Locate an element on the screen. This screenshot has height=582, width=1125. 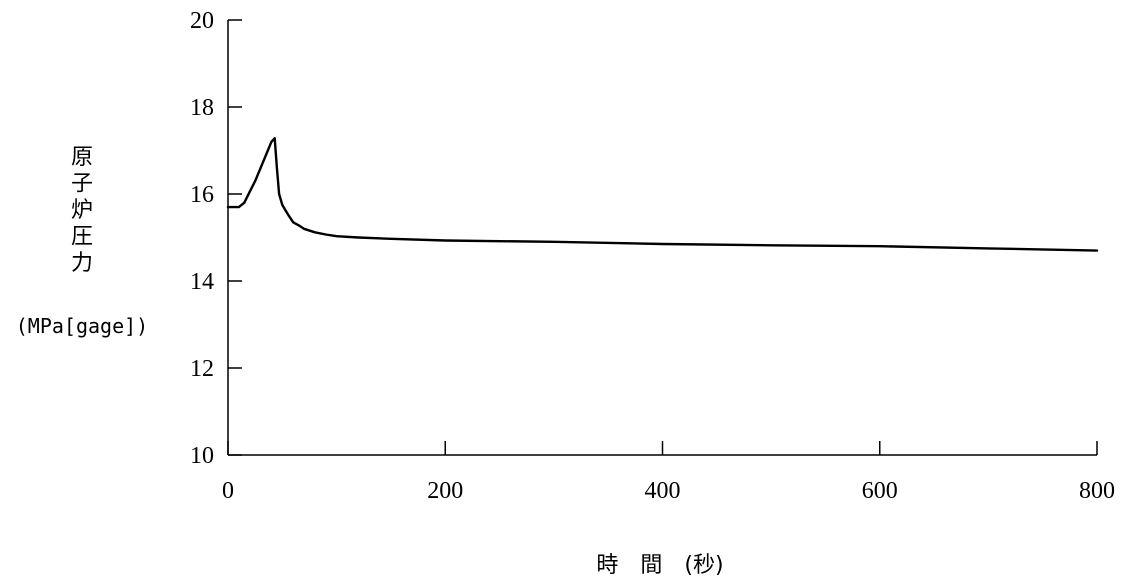
x-axis-label: 時 間 (秒) is located at coordinates (659, 565).